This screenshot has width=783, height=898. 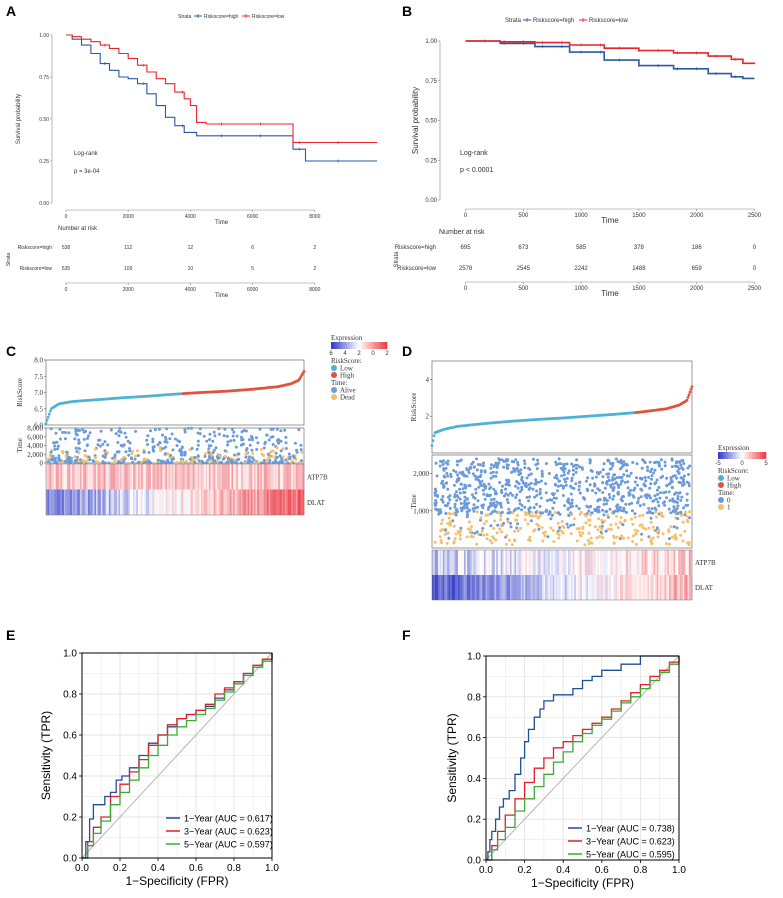 What do you see at coordinates (185, 17) in the screenshot?
I see `legend-title: Strata` at bounding box center [185, 17].